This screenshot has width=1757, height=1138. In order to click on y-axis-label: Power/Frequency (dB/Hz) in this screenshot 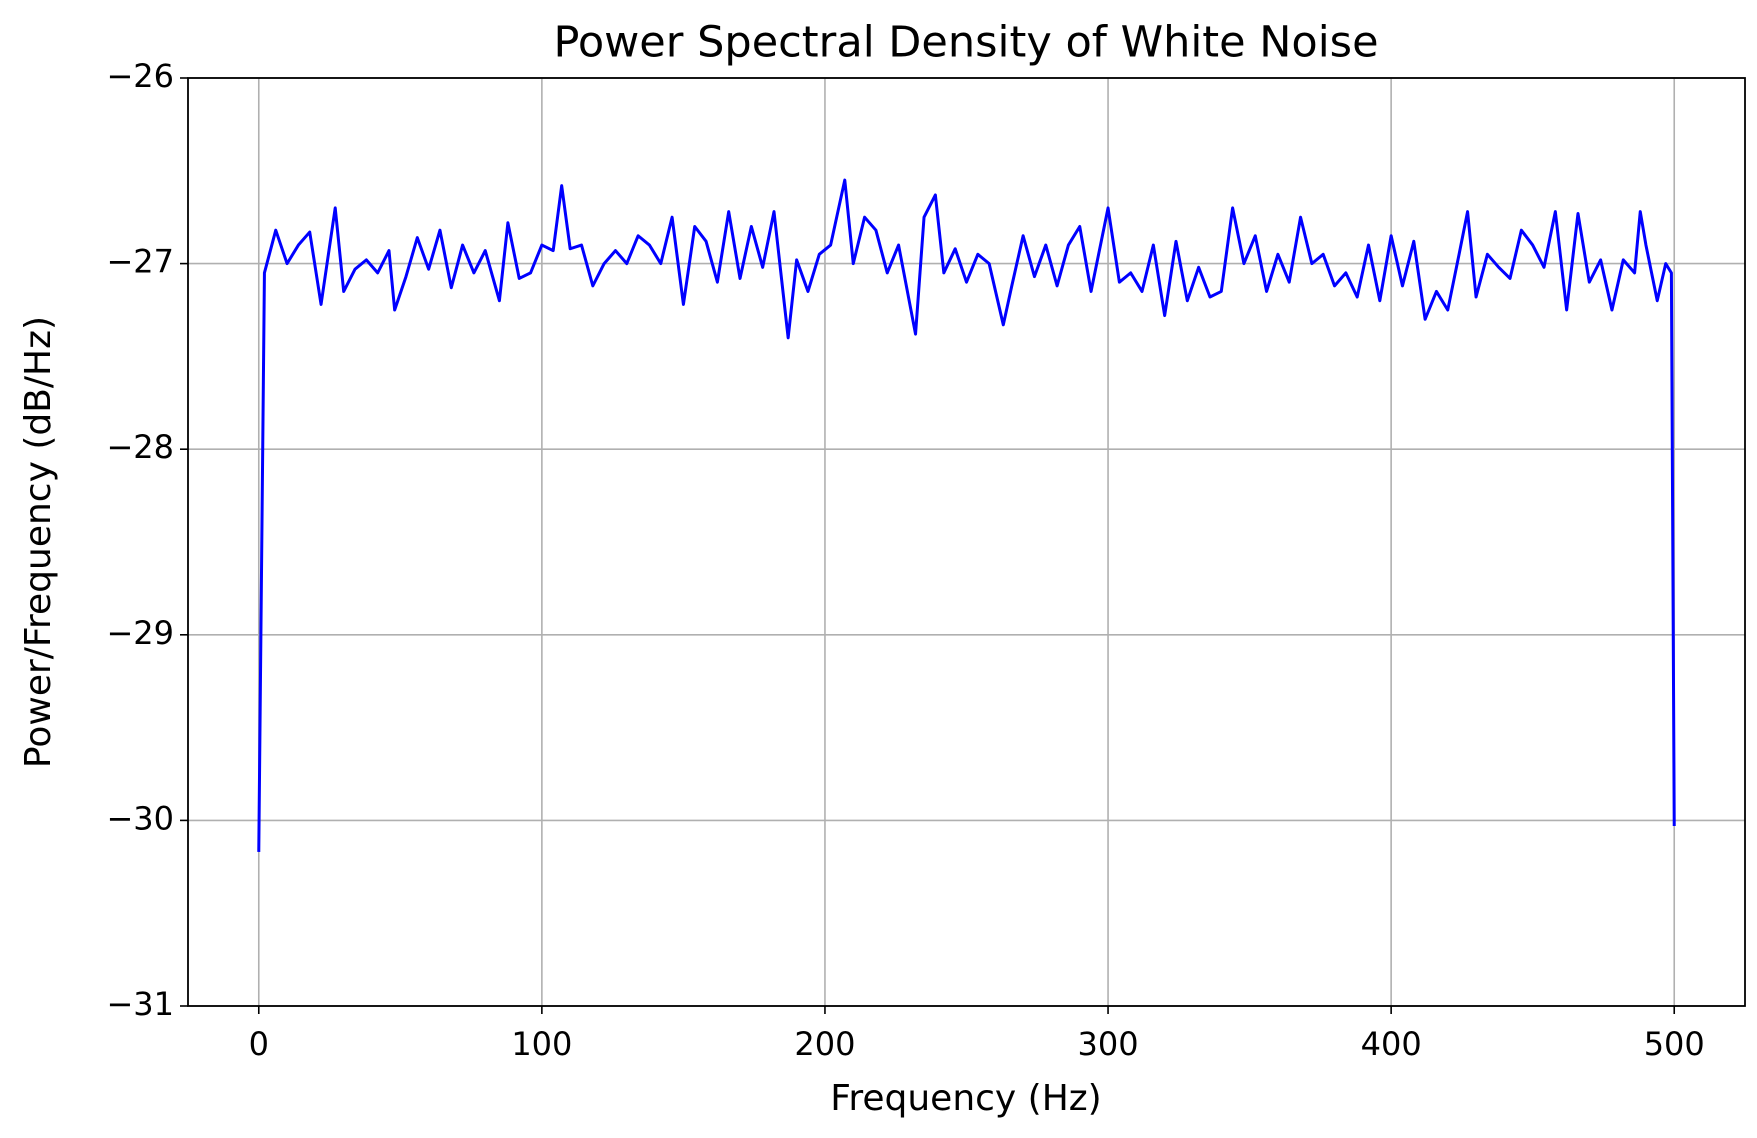, I will do `click(38, 542)`.